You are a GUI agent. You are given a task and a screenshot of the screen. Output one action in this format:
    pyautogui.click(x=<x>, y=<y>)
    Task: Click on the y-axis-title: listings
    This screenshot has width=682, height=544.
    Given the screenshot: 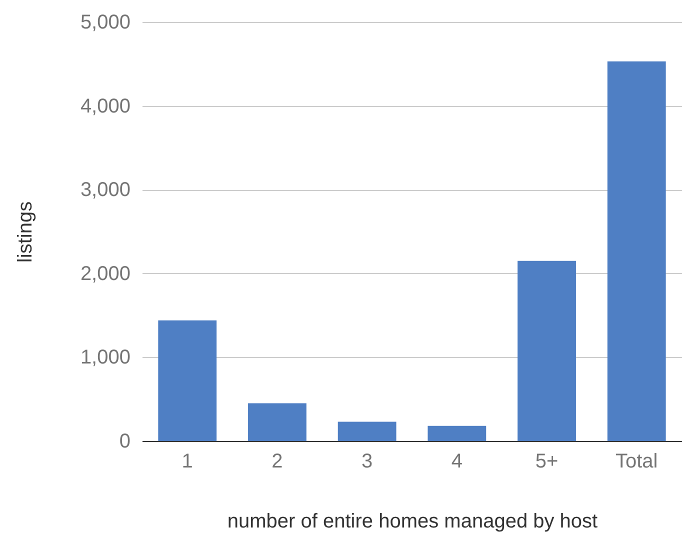 What is the action you would take?
    pyautogui.click(x=25, y=232)
    